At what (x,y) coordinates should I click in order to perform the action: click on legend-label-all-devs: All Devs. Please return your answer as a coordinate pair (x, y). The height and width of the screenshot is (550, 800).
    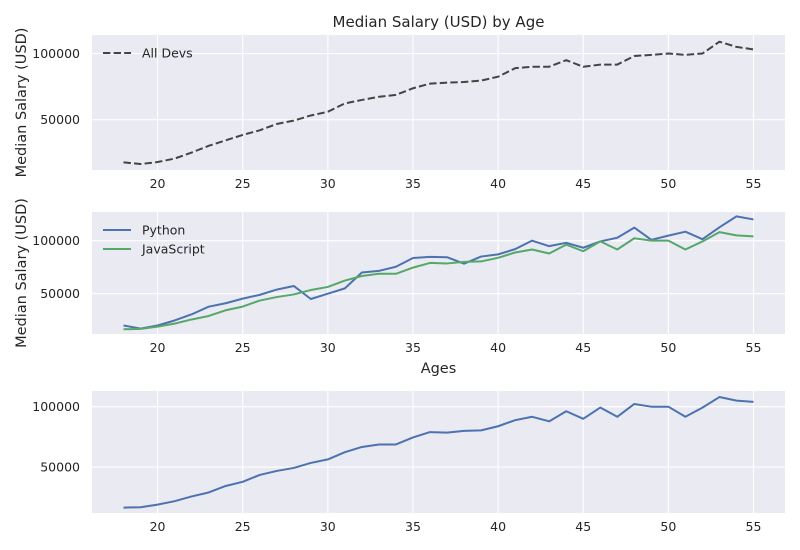
    Looking at the image, I should click on (167, 53).